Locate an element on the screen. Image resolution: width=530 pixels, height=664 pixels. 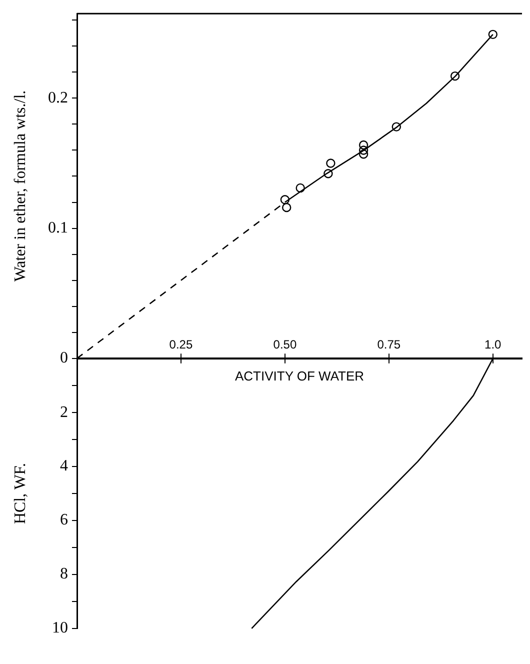
y-axis-title: Water in ether, formula wts./l. is located at coordinates (20, 186).